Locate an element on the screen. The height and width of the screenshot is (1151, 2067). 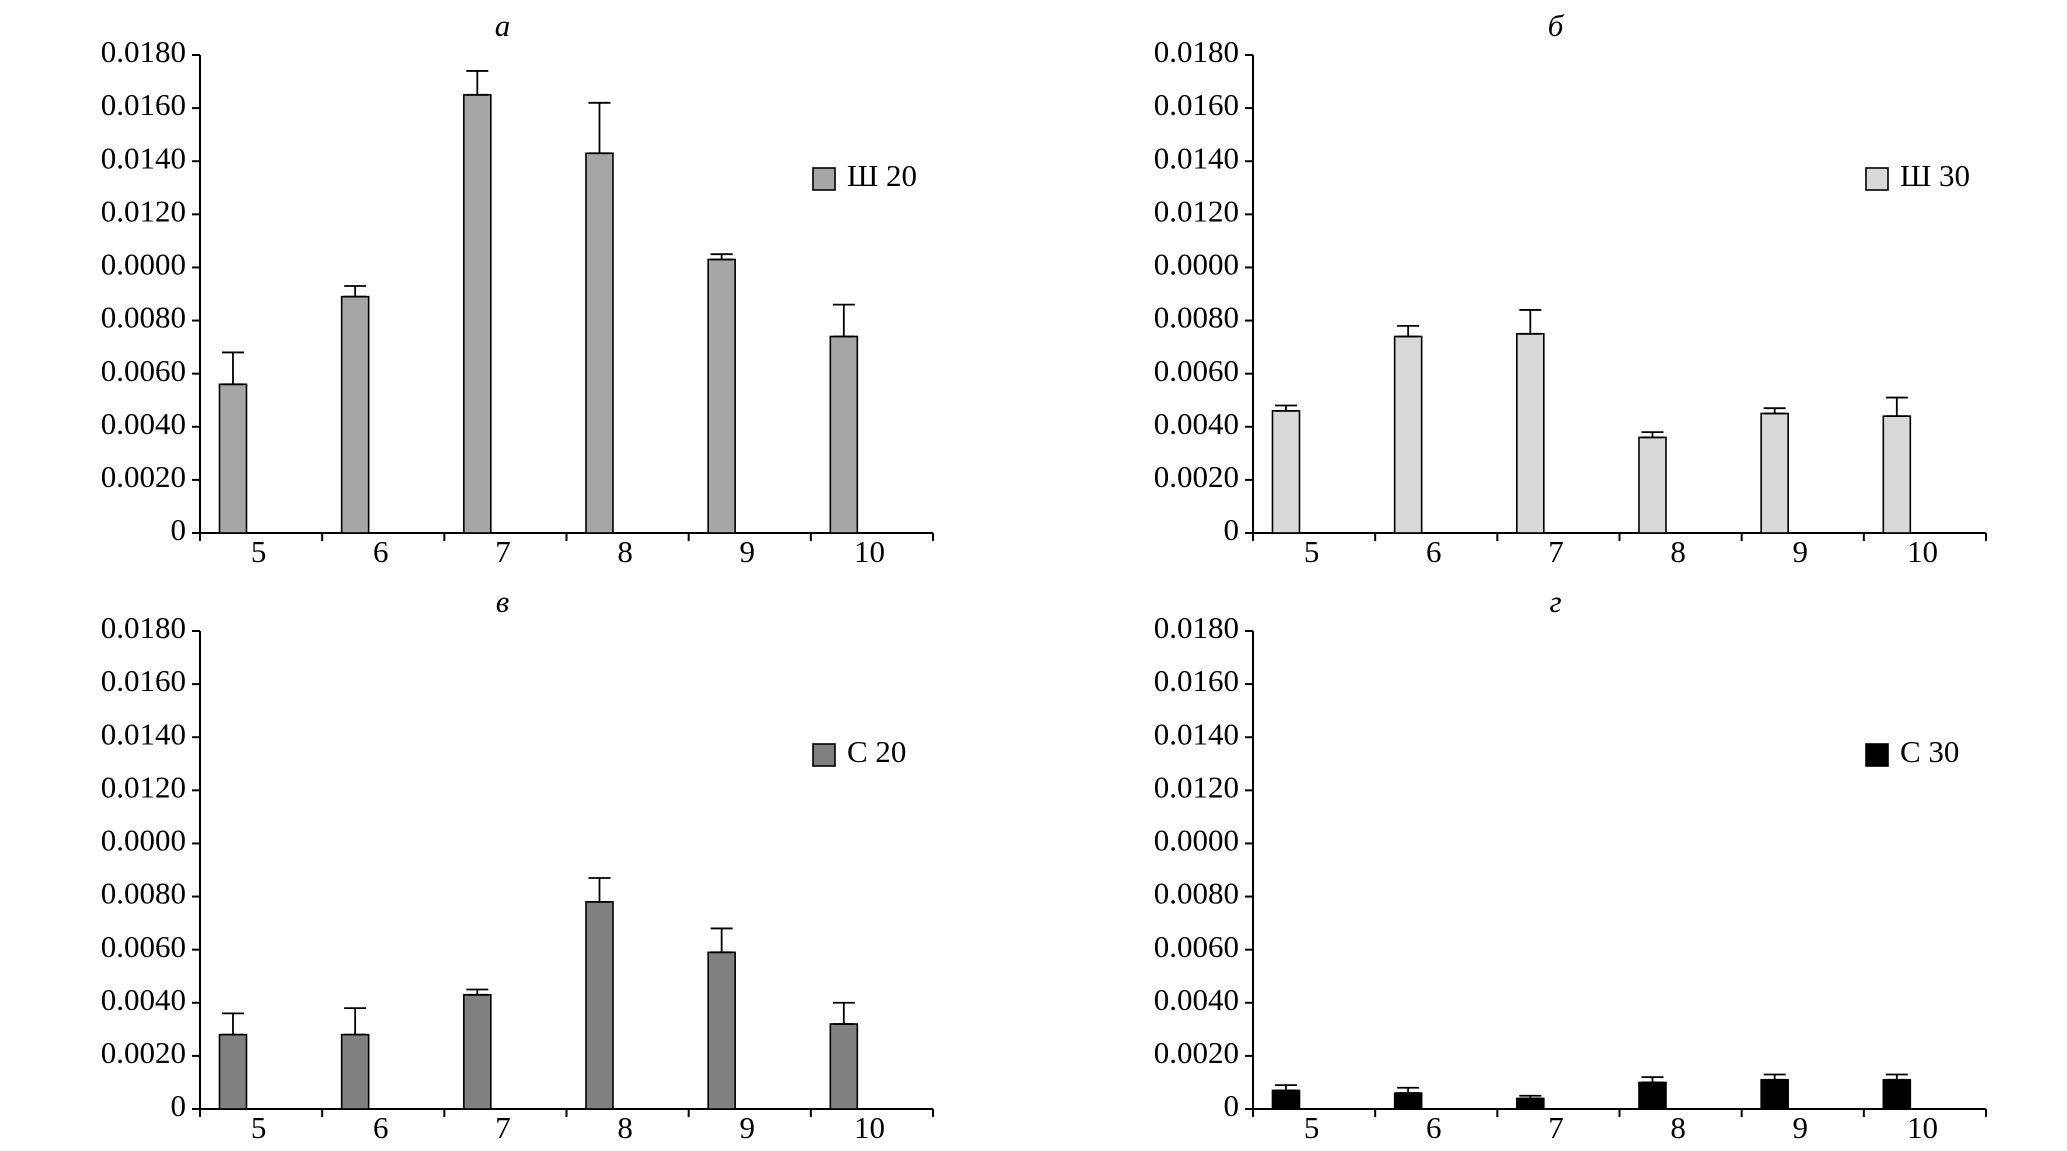
chart-title: б is located at coordinates (1556, 25).